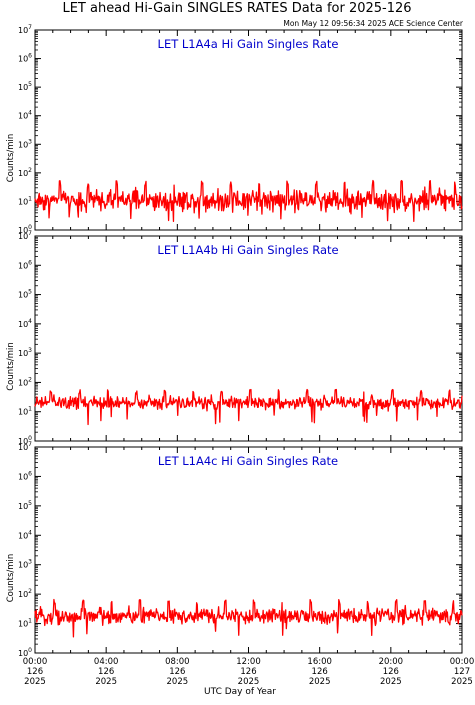  Describe the element at coordinates (177, 672) in the screenshot. I see `x-tick-label: 08:00 126 2025` at that location.